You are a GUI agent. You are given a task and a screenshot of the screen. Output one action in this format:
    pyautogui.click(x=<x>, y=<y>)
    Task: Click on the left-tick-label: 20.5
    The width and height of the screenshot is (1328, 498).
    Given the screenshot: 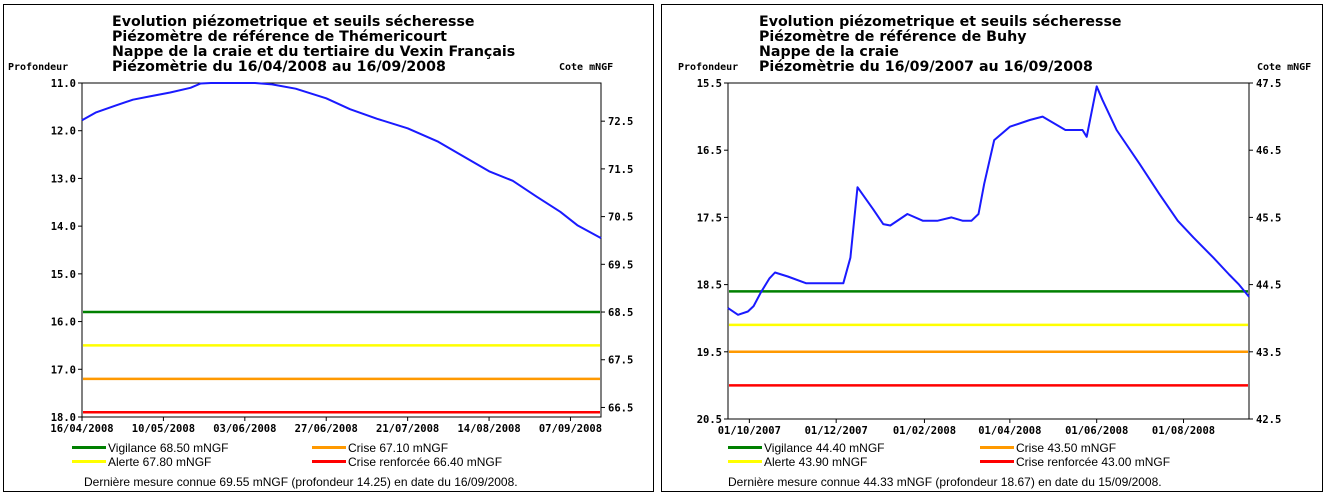 What is the action you would take?
    pyautogui.click(x=709, y=420)
    